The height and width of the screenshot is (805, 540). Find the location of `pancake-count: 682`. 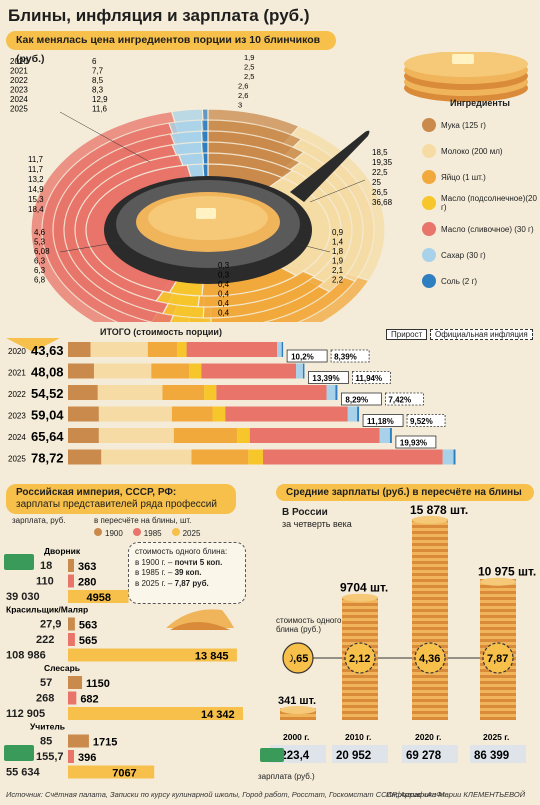

pancake-count: 682 is located at coordinates (89, 700).